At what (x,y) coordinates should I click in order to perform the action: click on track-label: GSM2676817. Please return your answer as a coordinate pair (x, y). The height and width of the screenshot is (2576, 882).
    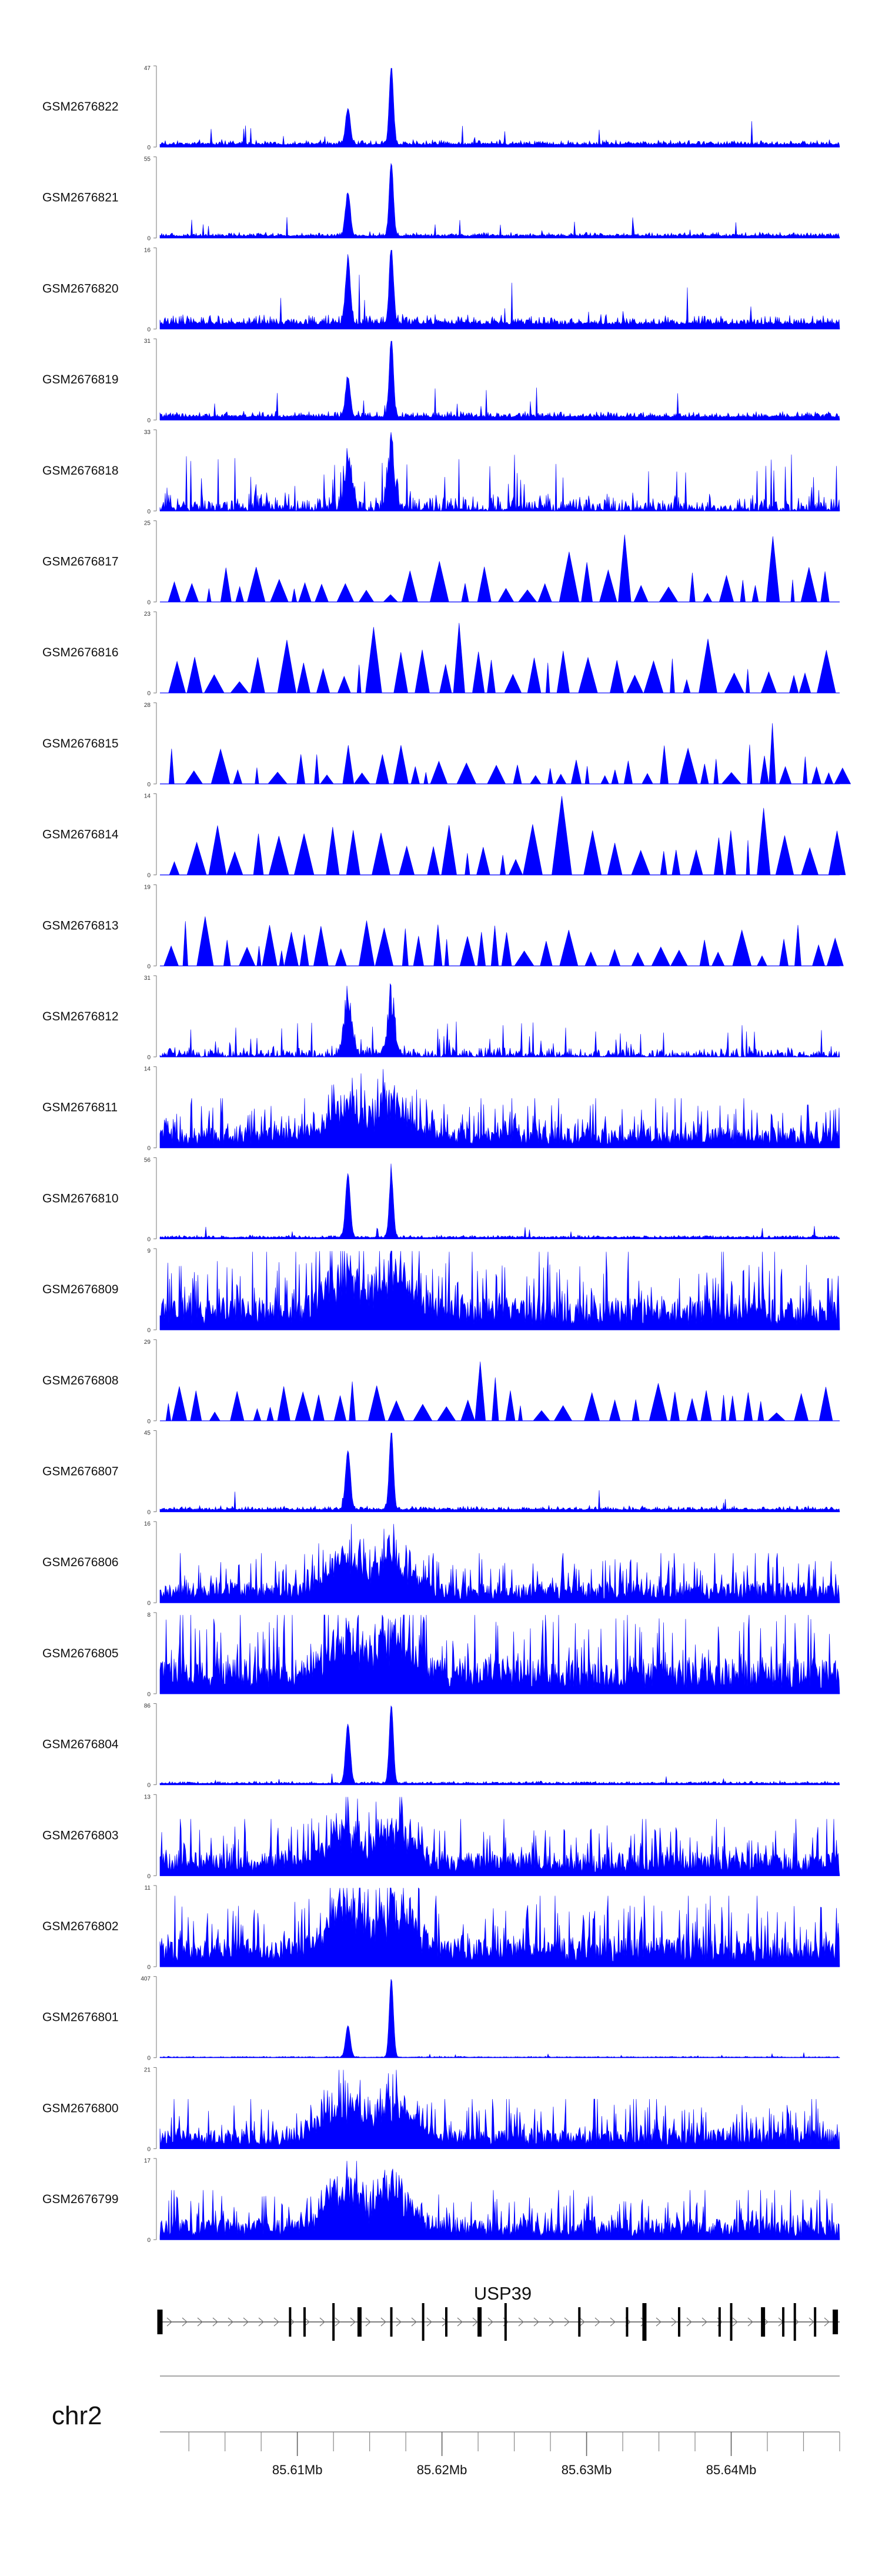
    Looking at the image, I should click on (80, 562).